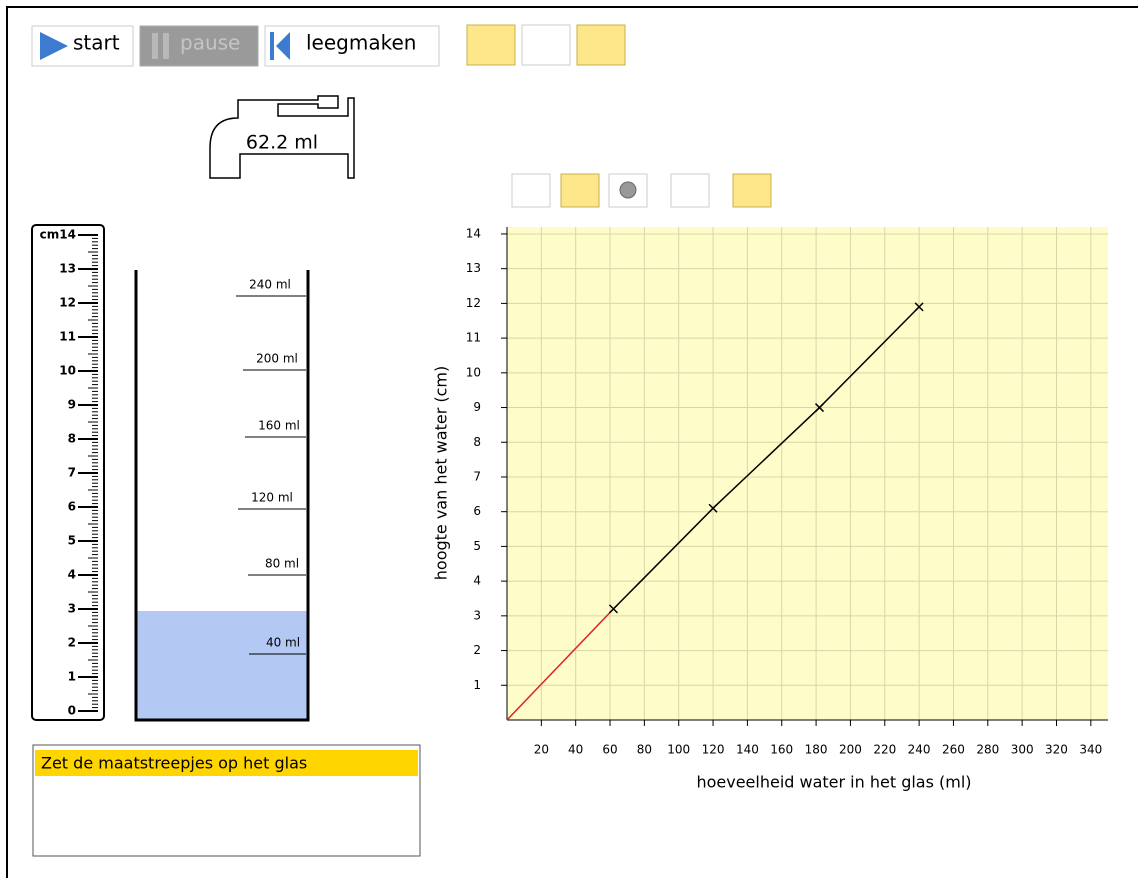  What do you see at coordinates (781, 750) in the screenshot?
I see `x-tick-label: 160` at bounding box center [781, 750].